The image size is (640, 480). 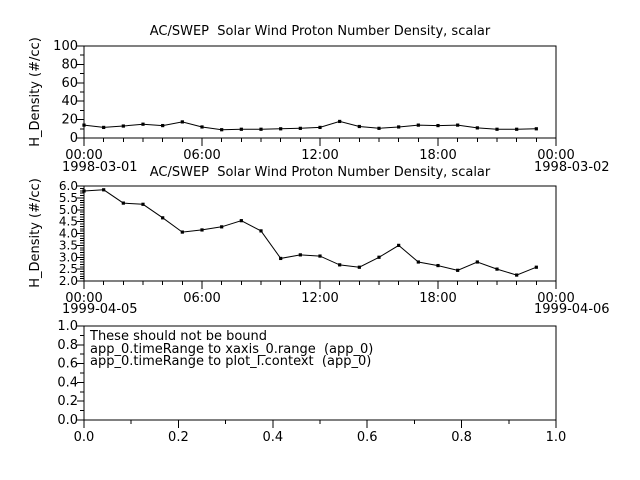 What do you see at coordinates (68, 245) in the screenshot?
I see `y-tick-label: 3.5` at bounding box center [68, 245].